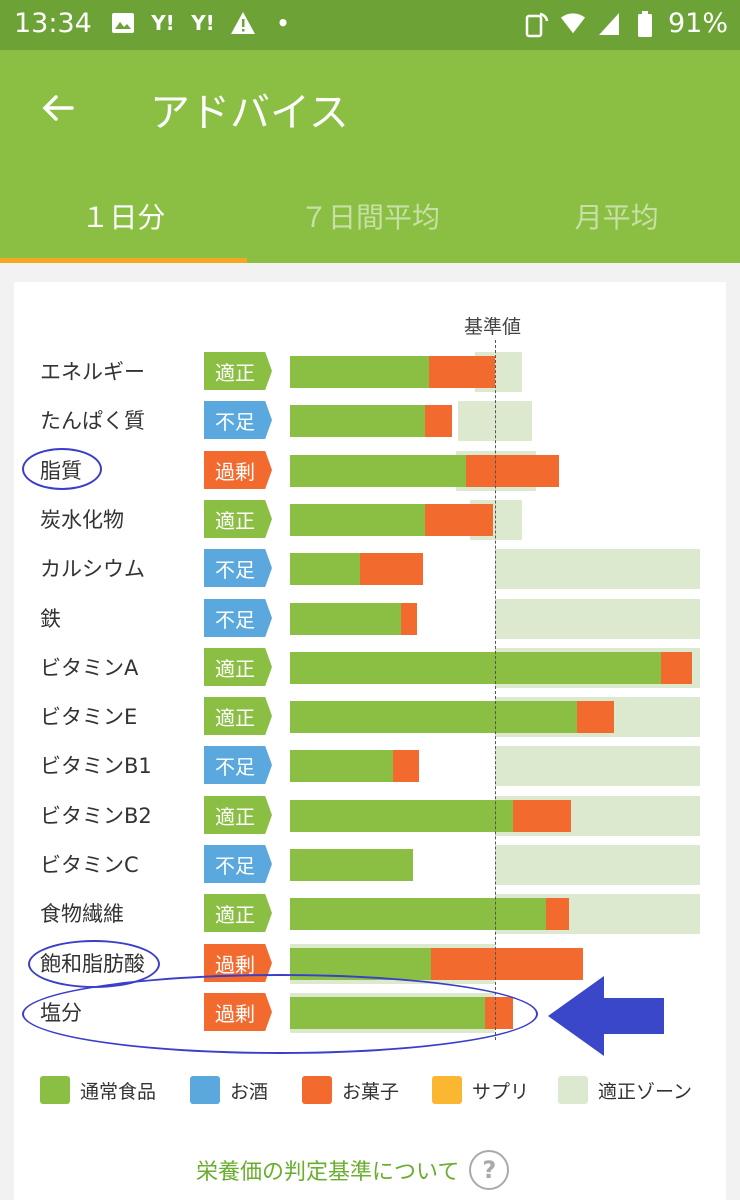  I want to click on tab-daily: １日分, so click(123, 215).